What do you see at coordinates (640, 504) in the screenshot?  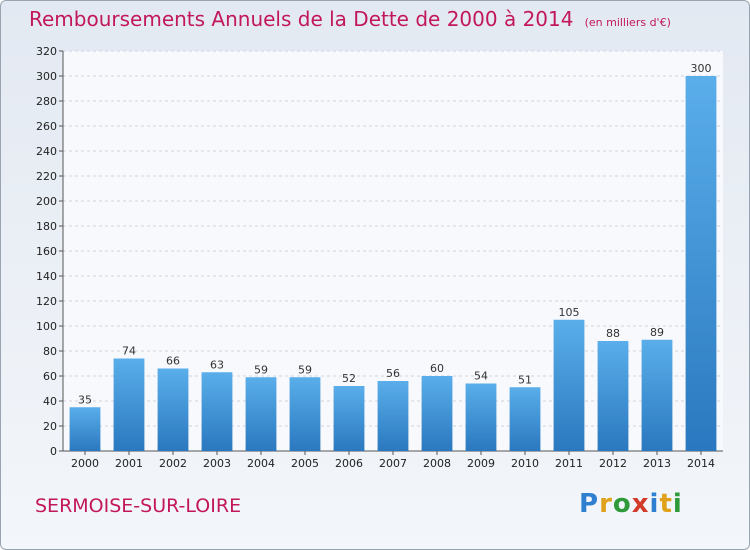 I see `logo-letter: x` at bounding box center [640, 504].